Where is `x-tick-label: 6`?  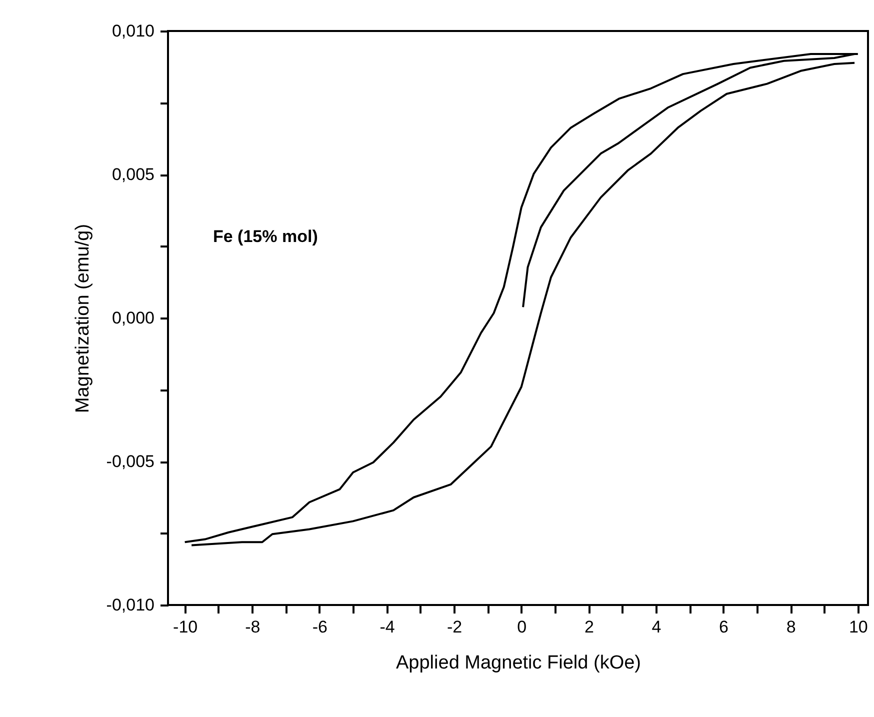
x-tick-label: 6 is located at coordinates (724, 627).